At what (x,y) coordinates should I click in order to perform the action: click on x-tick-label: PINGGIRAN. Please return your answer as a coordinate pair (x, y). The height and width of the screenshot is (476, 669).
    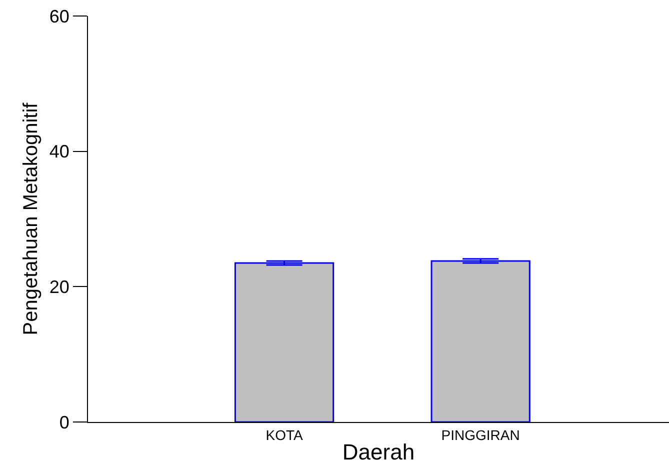
    Looking at the image, I should click on (480, 434).